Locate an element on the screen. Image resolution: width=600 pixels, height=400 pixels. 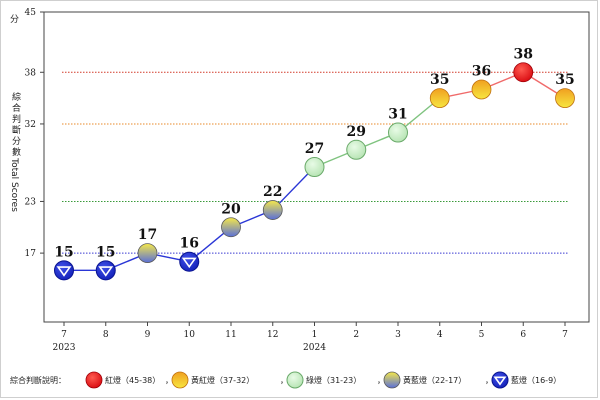
x-tick-label: 12 is located at coordinates (272, 335).